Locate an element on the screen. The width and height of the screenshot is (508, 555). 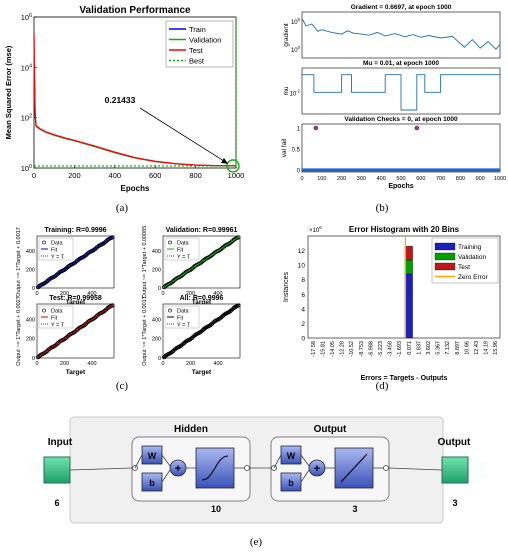
x-tick-label-d: -1.693 is located at coordinates (400, 349).